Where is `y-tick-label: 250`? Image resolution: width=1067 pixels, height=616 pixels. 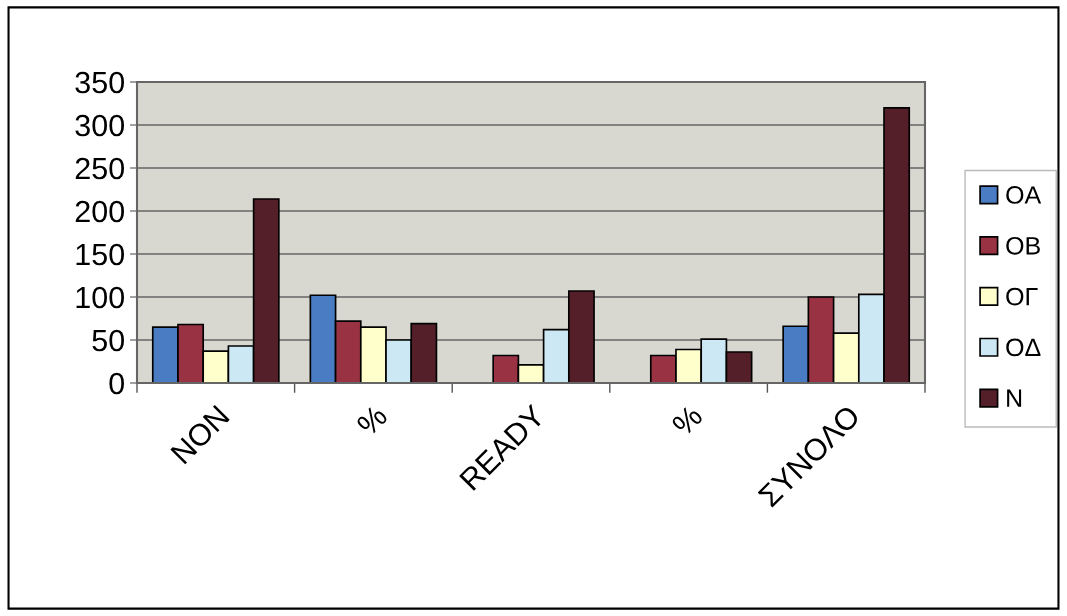
y-tick-label: 250 is located at coordinates (99, 168).